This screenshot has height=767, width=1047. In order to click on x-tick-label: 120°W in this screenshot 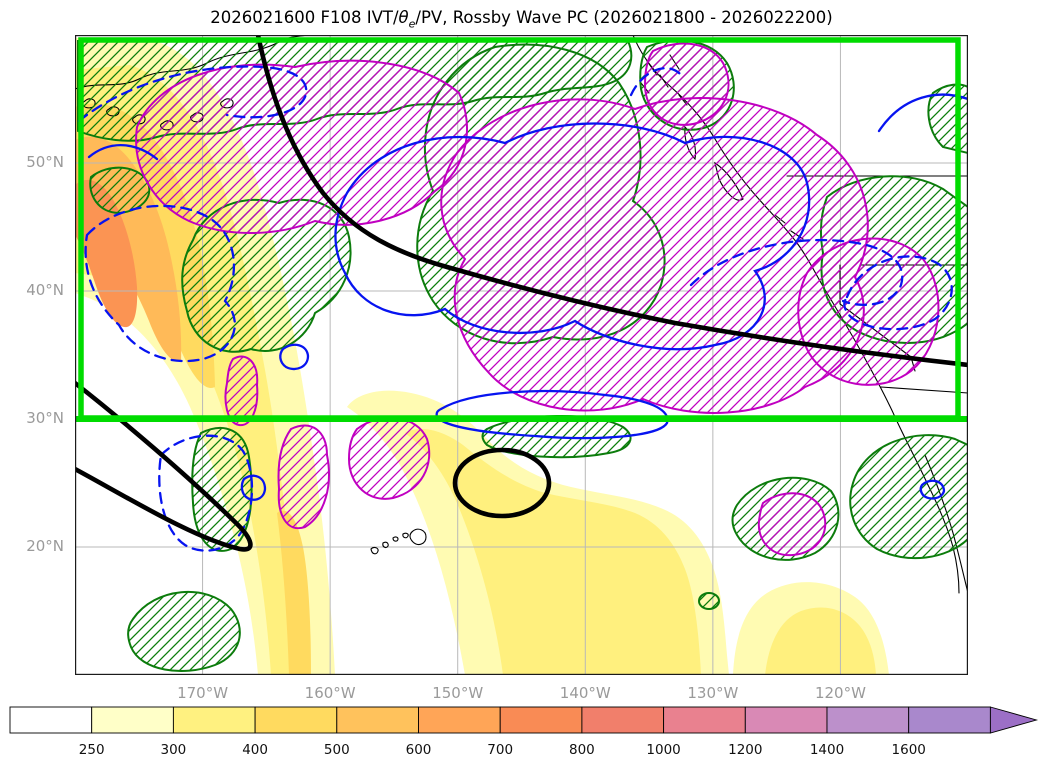, I will do `click(840, 693)`.